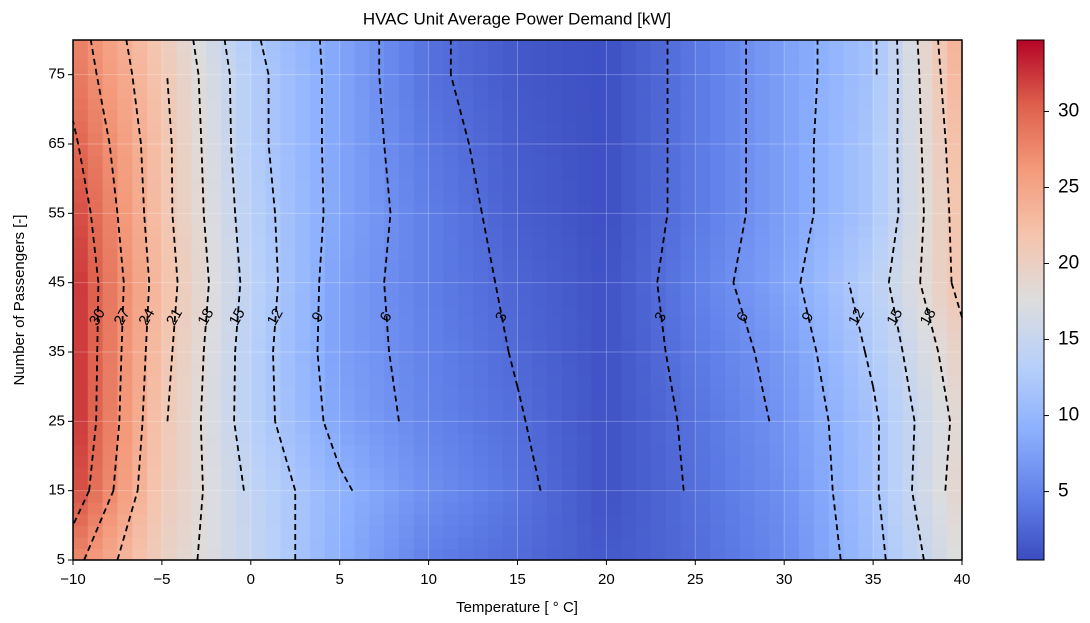 The width and height of the screenshot is (1090, 623). I want to click on contour-label: 15, so click(894, 317).